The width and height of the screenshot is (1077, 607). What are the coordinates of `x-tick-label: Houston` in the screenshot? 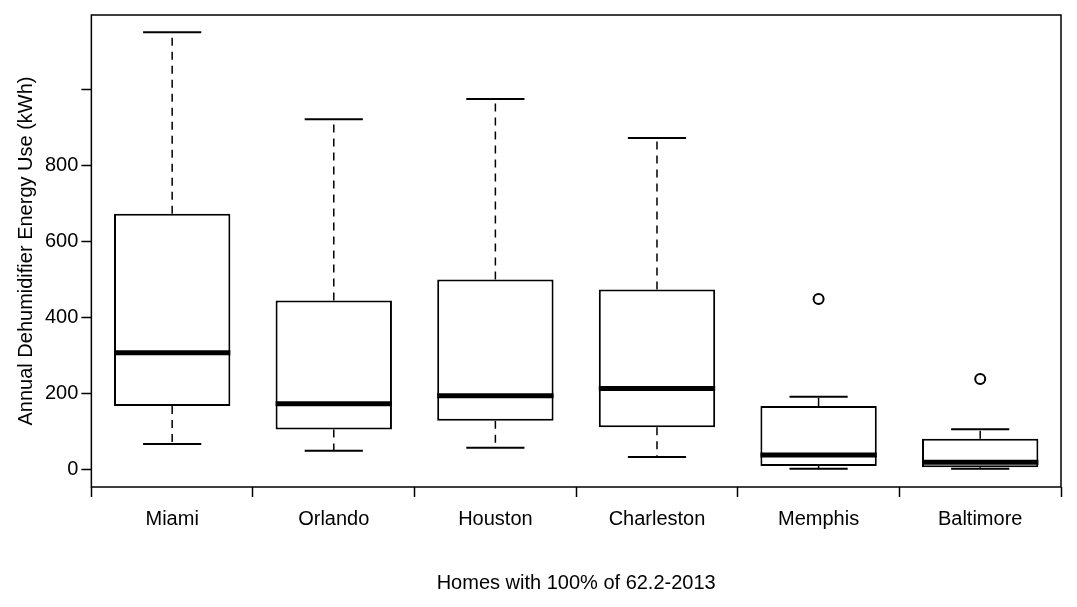 It's located at (495, 517).